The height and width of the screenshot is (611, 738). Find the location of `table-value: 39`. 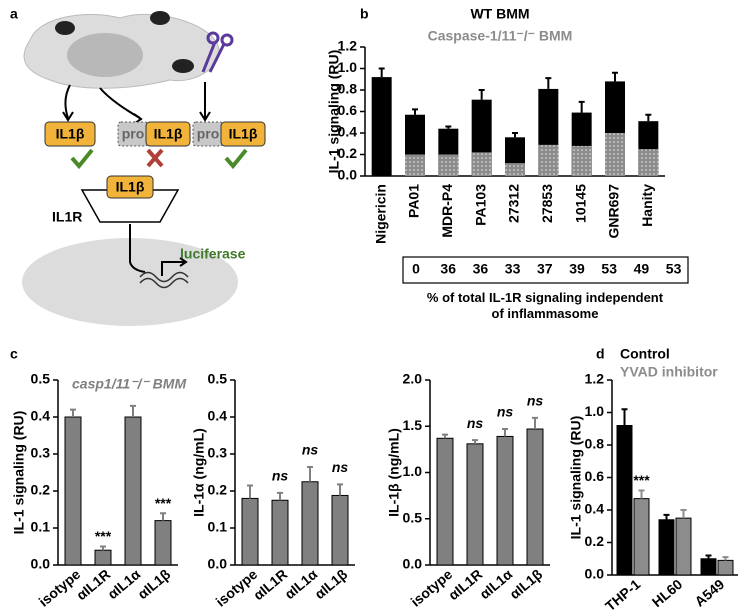

table-value: 39 is located at coordinates (577, 269).